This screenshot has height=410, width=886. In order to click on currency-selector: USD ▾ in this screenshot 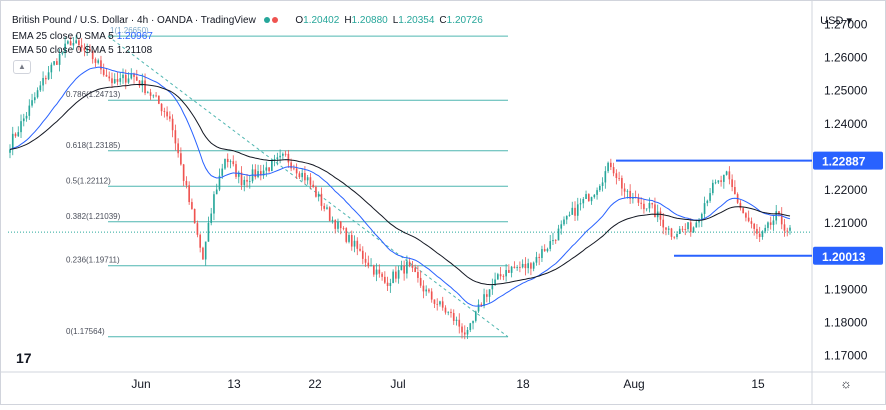, I will do `click(836, 20)`.